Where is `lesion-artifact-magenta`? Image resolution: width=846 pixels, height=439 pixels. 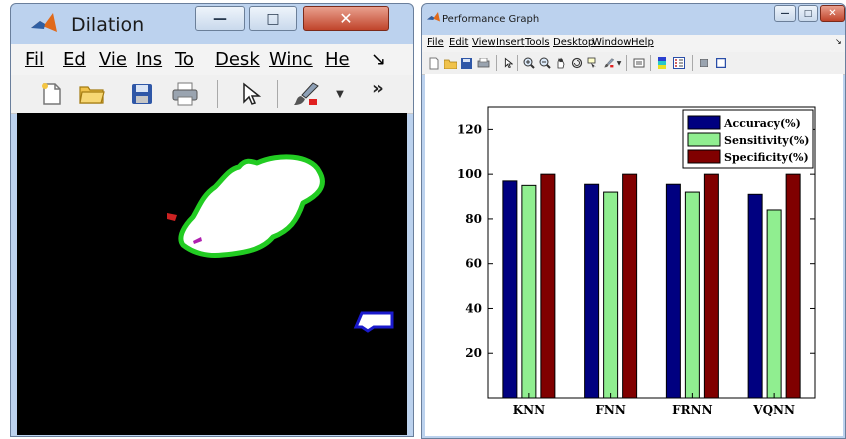 lesion-artifact-magenta is located at coordinates (197, 240).